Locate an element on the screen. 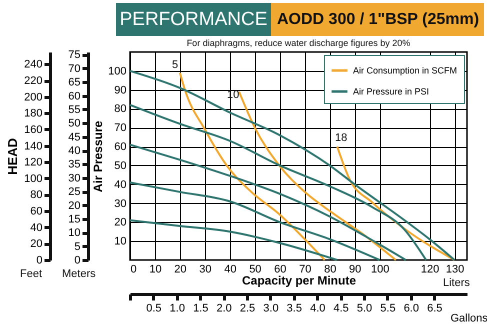  x2-axis-title: Gallons is located at coordinates (468, 318).